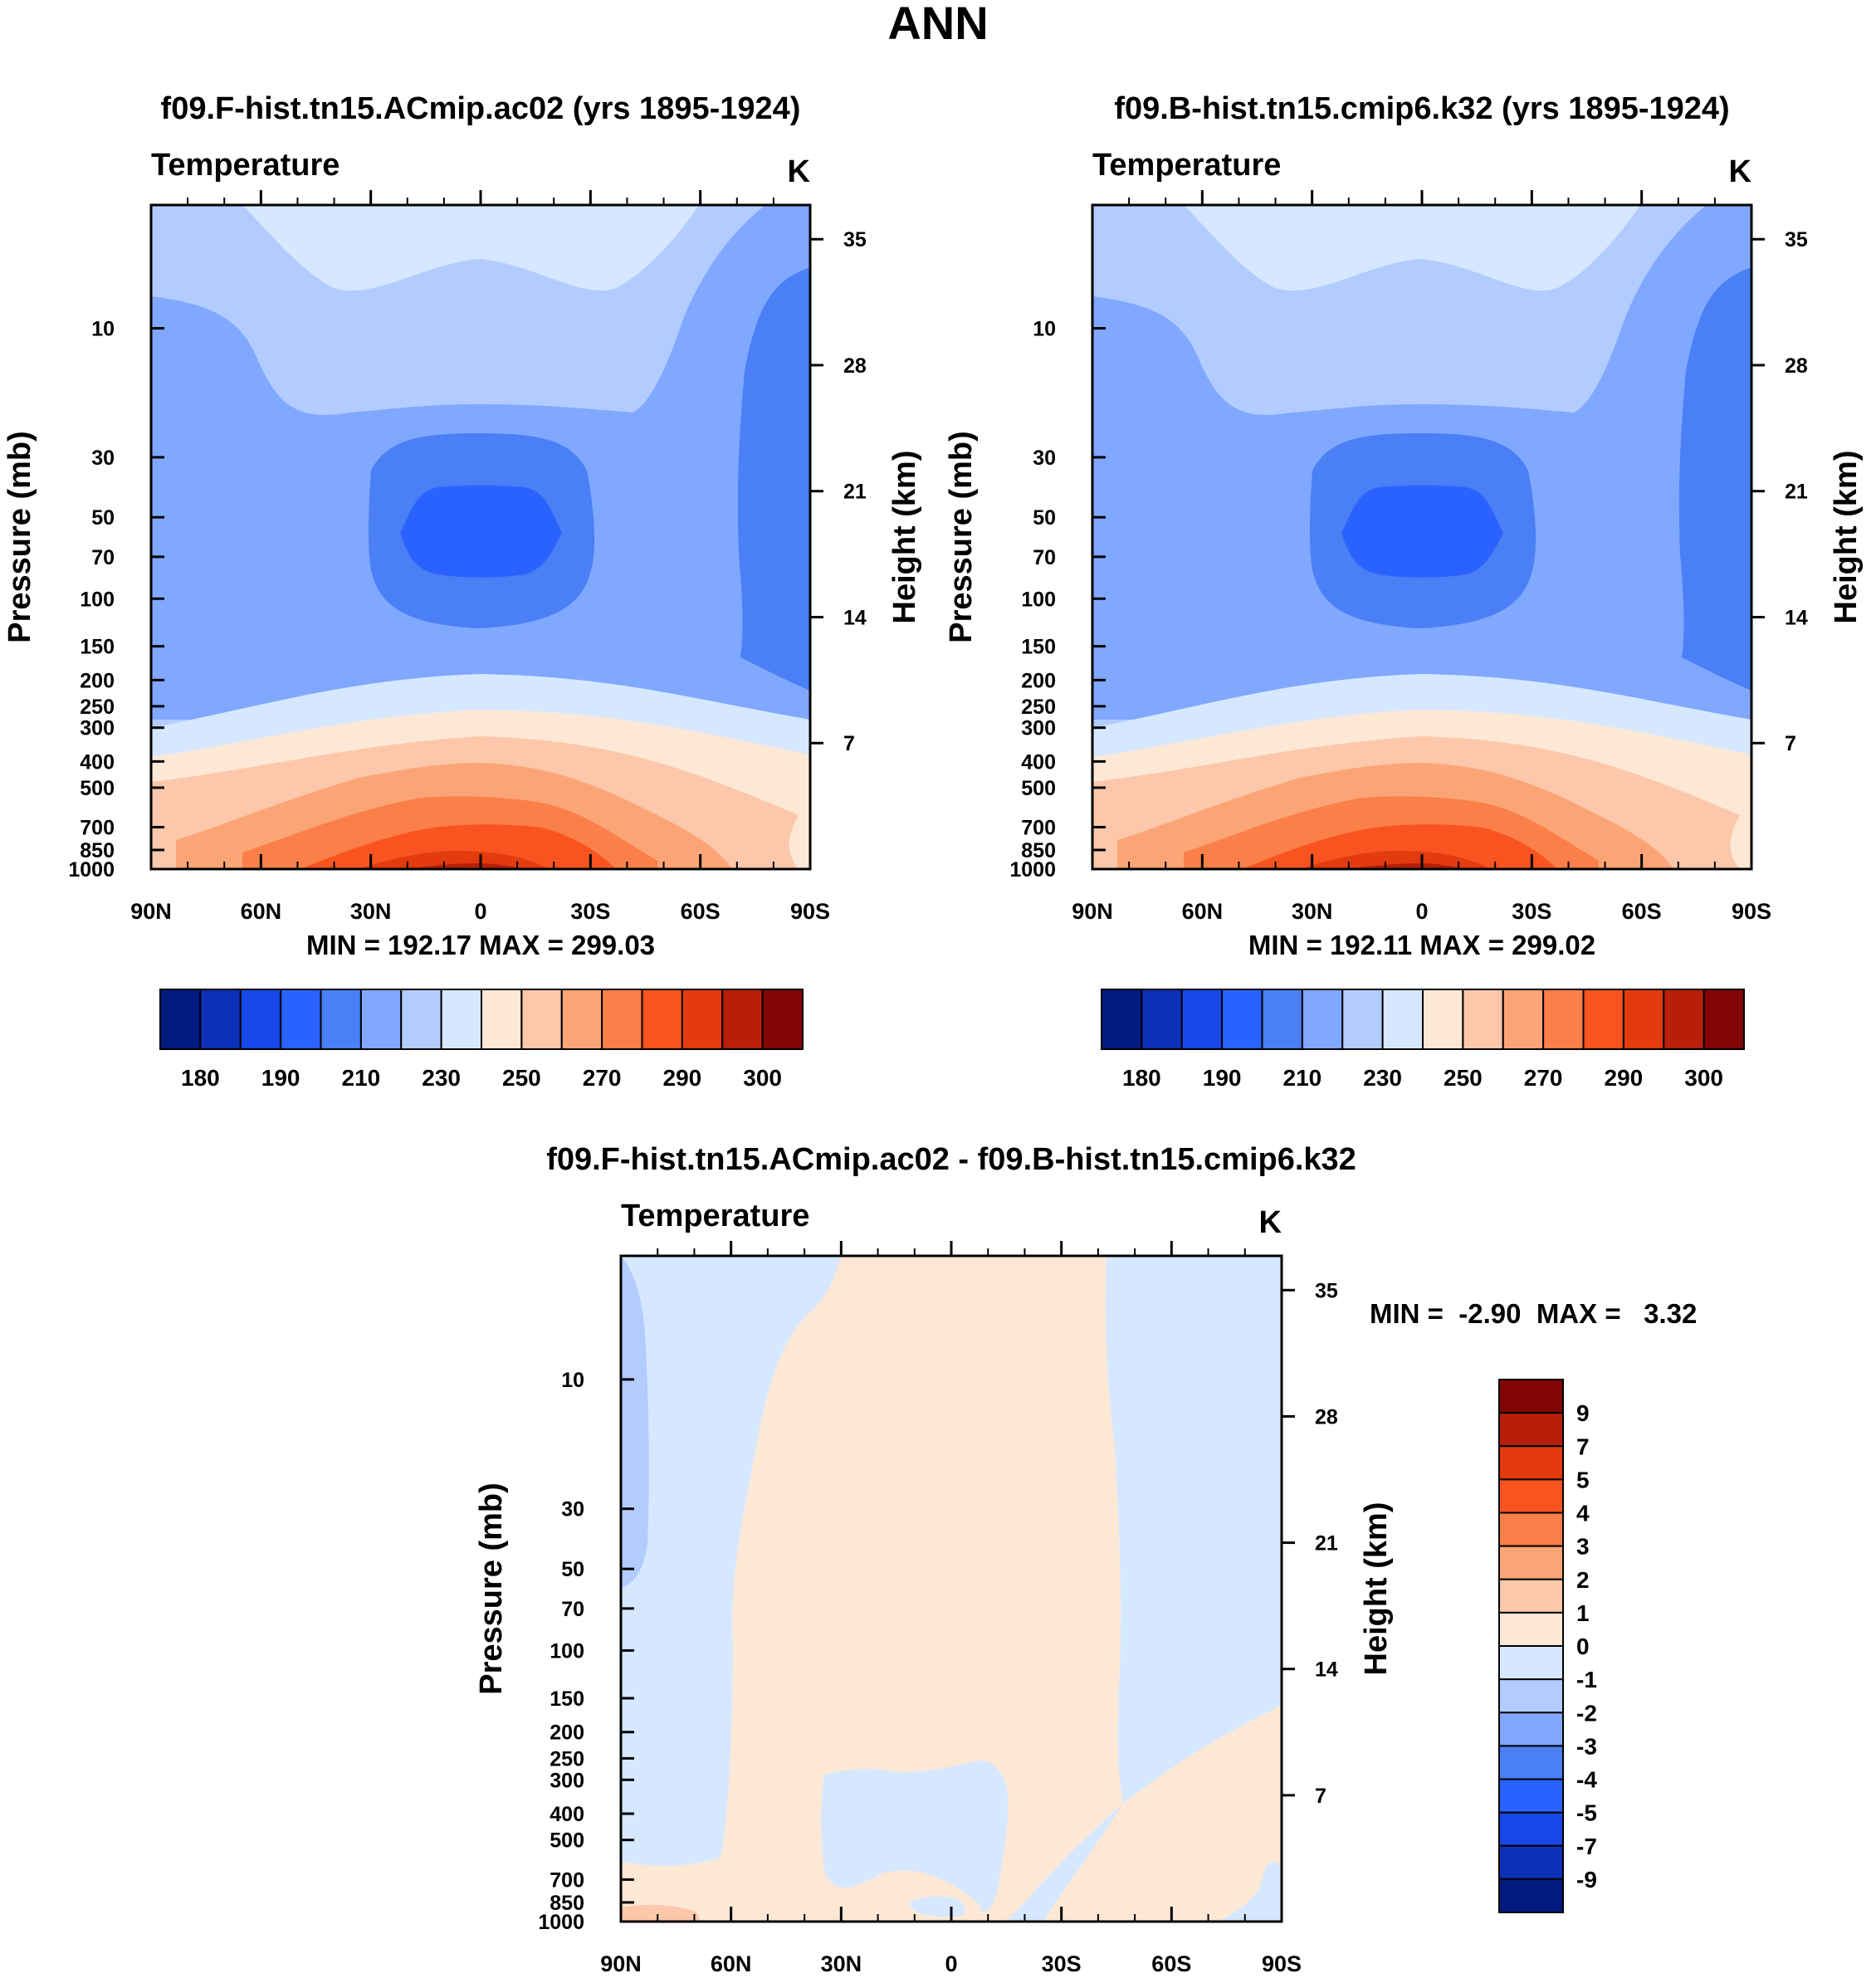 The image size is (1876, 1978). I want to click on colorbar-label: 290, so click(682, 1078).